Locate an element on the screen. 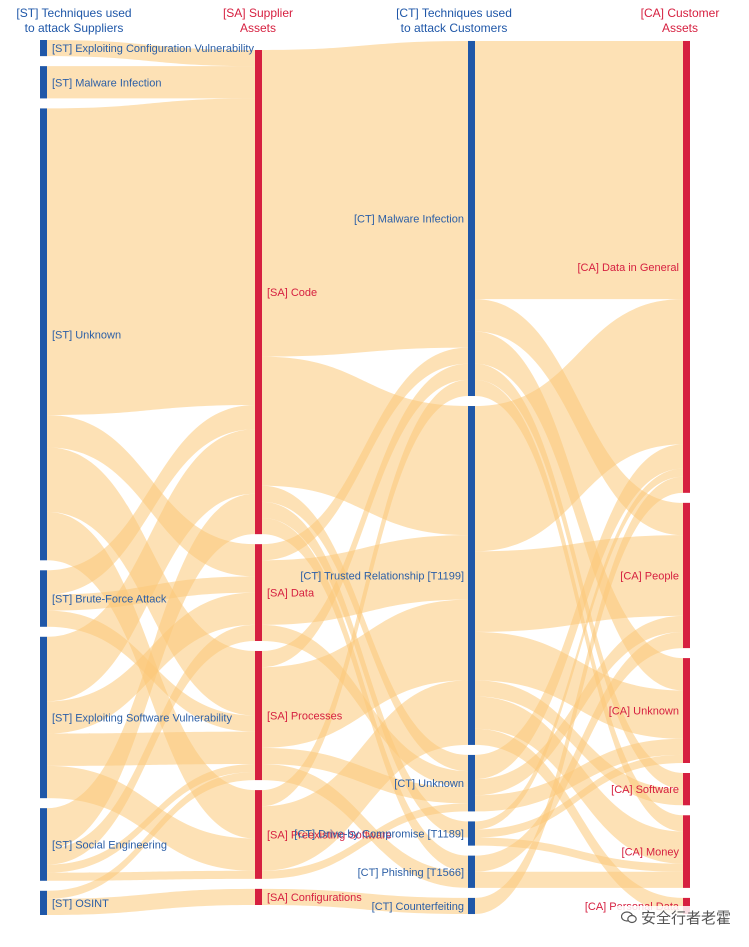 This screenshot has width=749, height=947. flow-ct_unk-to-ca_data is located at coordinates (579, 612).